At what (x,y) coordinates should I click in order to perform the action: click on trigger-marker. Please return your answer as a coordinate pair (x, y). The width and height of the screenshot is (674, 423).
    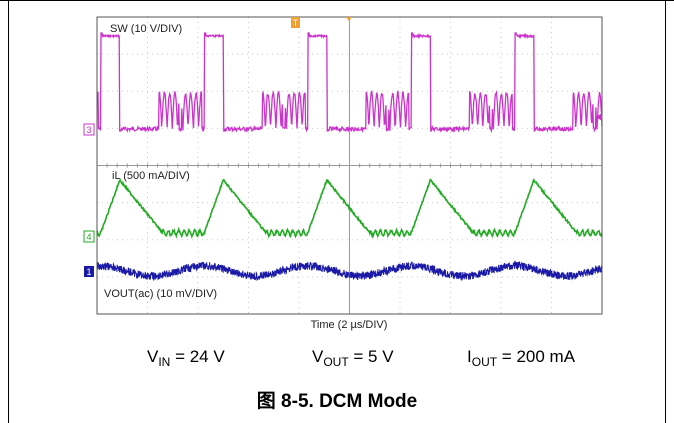
    Looking at the image, I should click on (295, 22).